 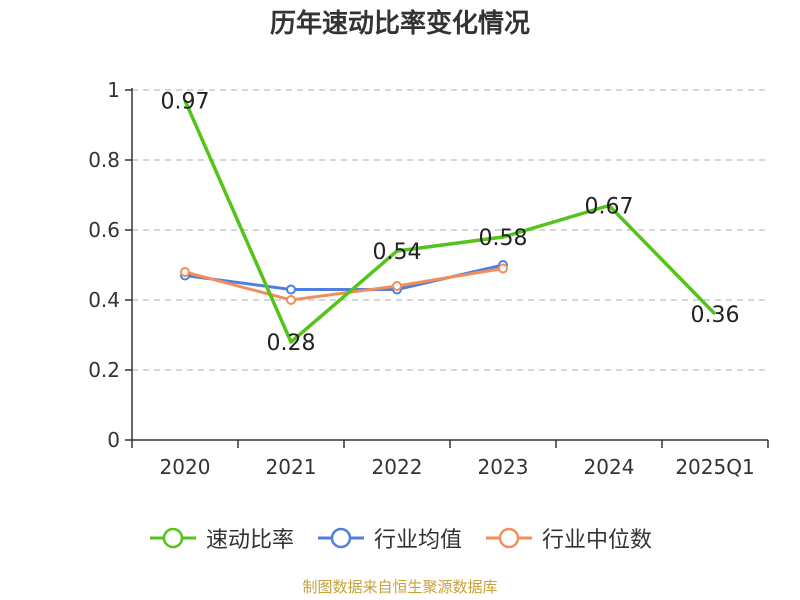 I want to click on y-tick-label: 0.6, so click(x=104, y=230).